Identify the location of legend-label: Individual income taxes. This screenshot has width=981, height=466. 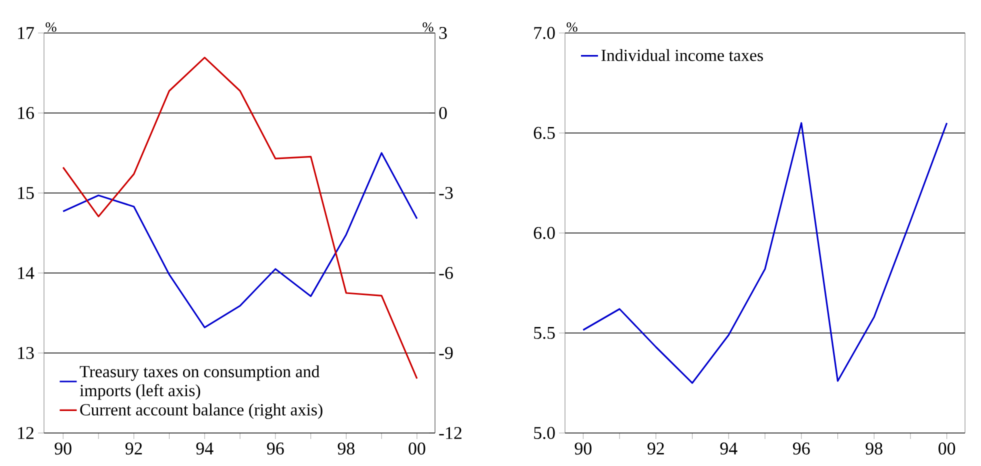
(682, 55).